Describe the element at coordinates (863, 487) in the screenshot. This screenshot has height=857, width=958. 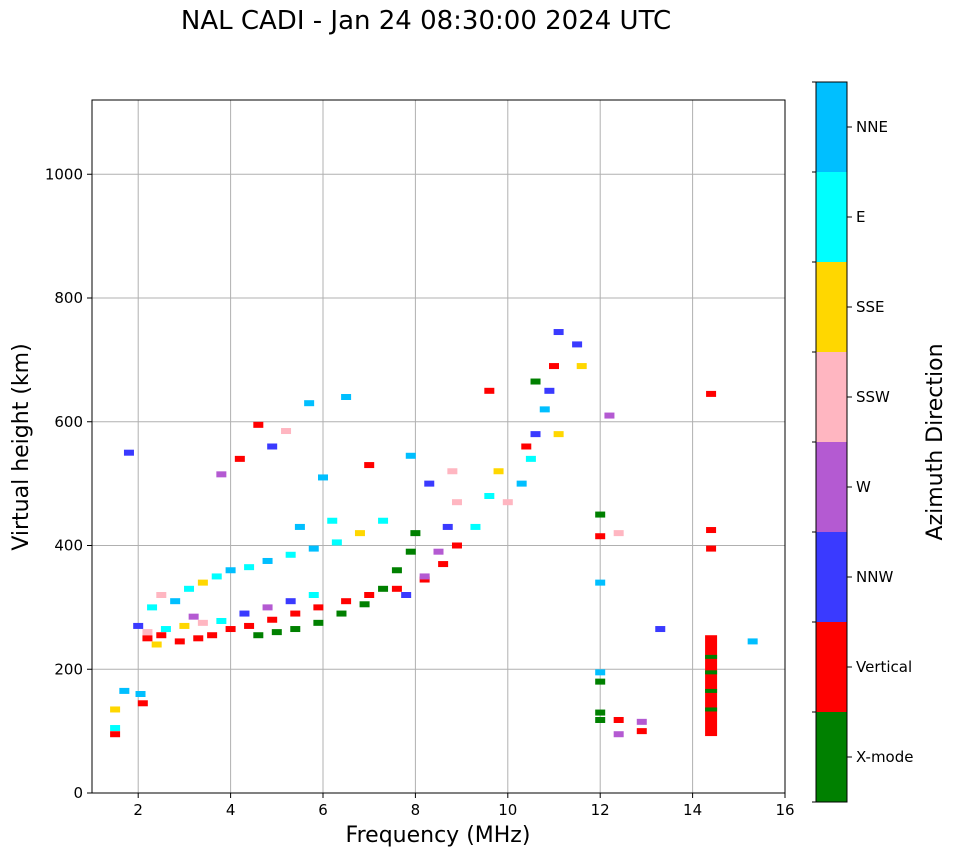
I see `colorbar-tick-label: W` at that location.